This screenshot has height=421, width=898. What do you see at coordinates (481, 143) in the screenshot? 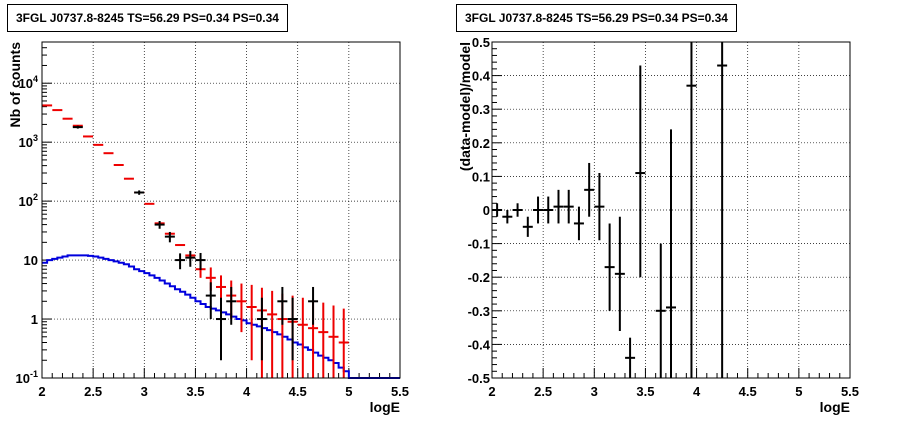
I see `y-tick-label: 0.2` at bounding box center [481, 143].